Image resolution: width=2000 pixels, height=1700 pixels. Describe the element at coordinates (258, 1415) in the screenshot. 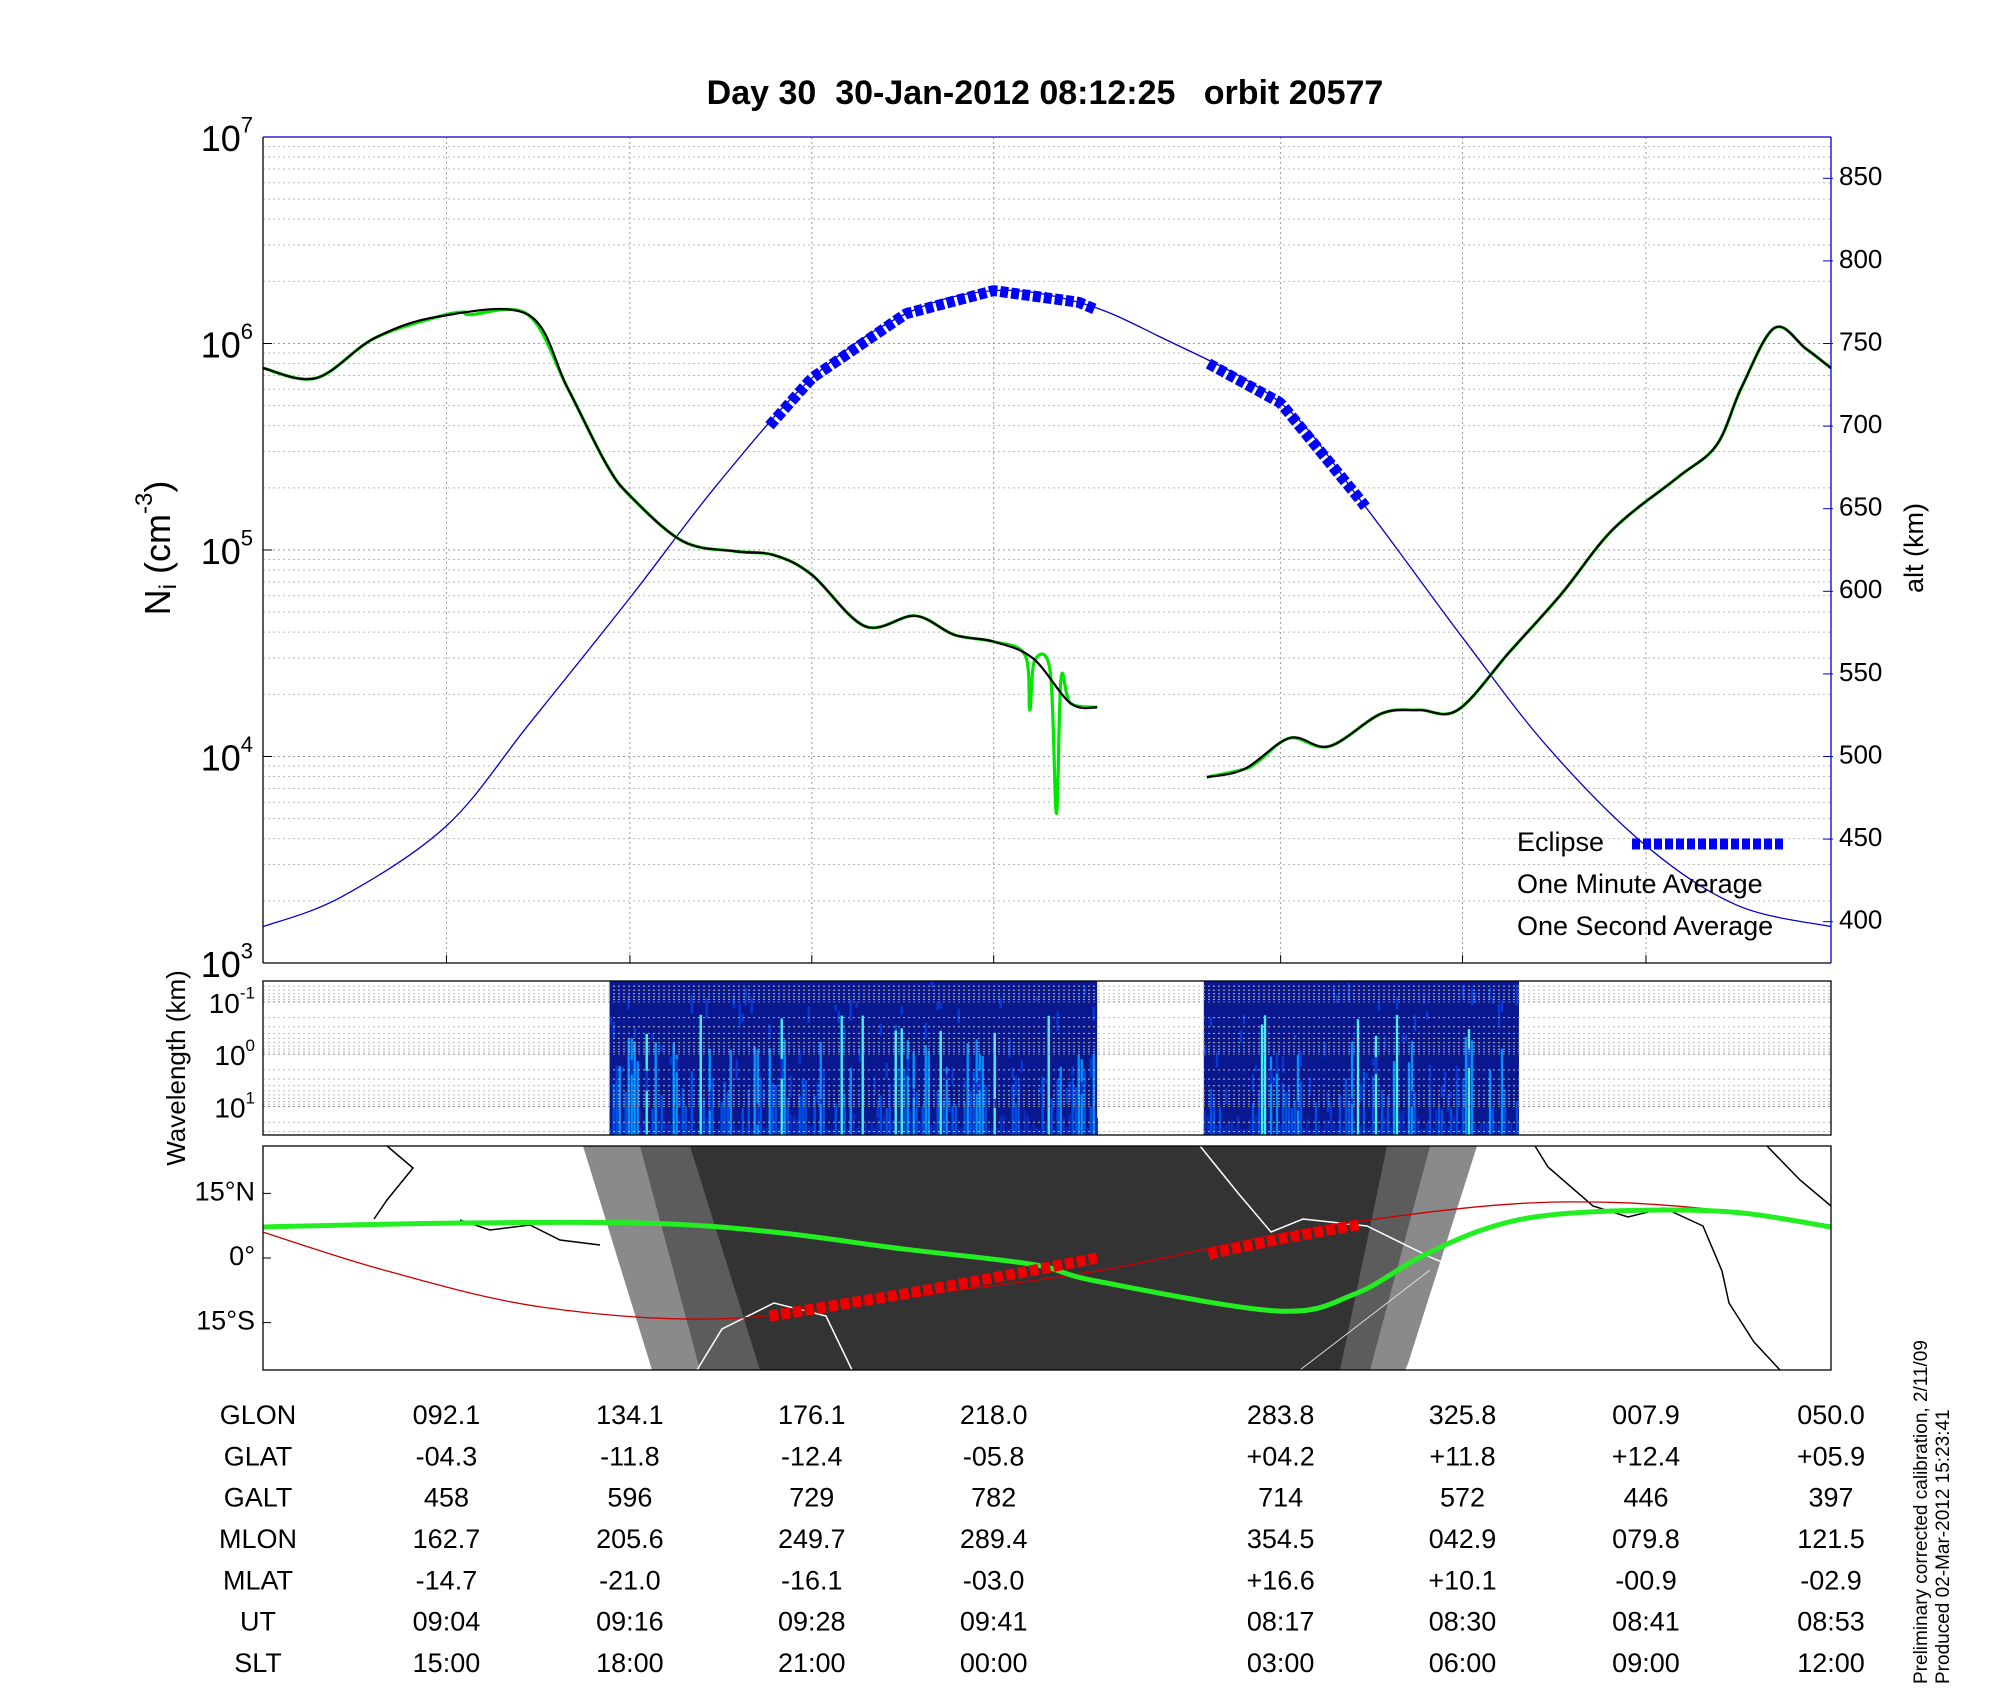

I see `row-label: GLON` at that location.